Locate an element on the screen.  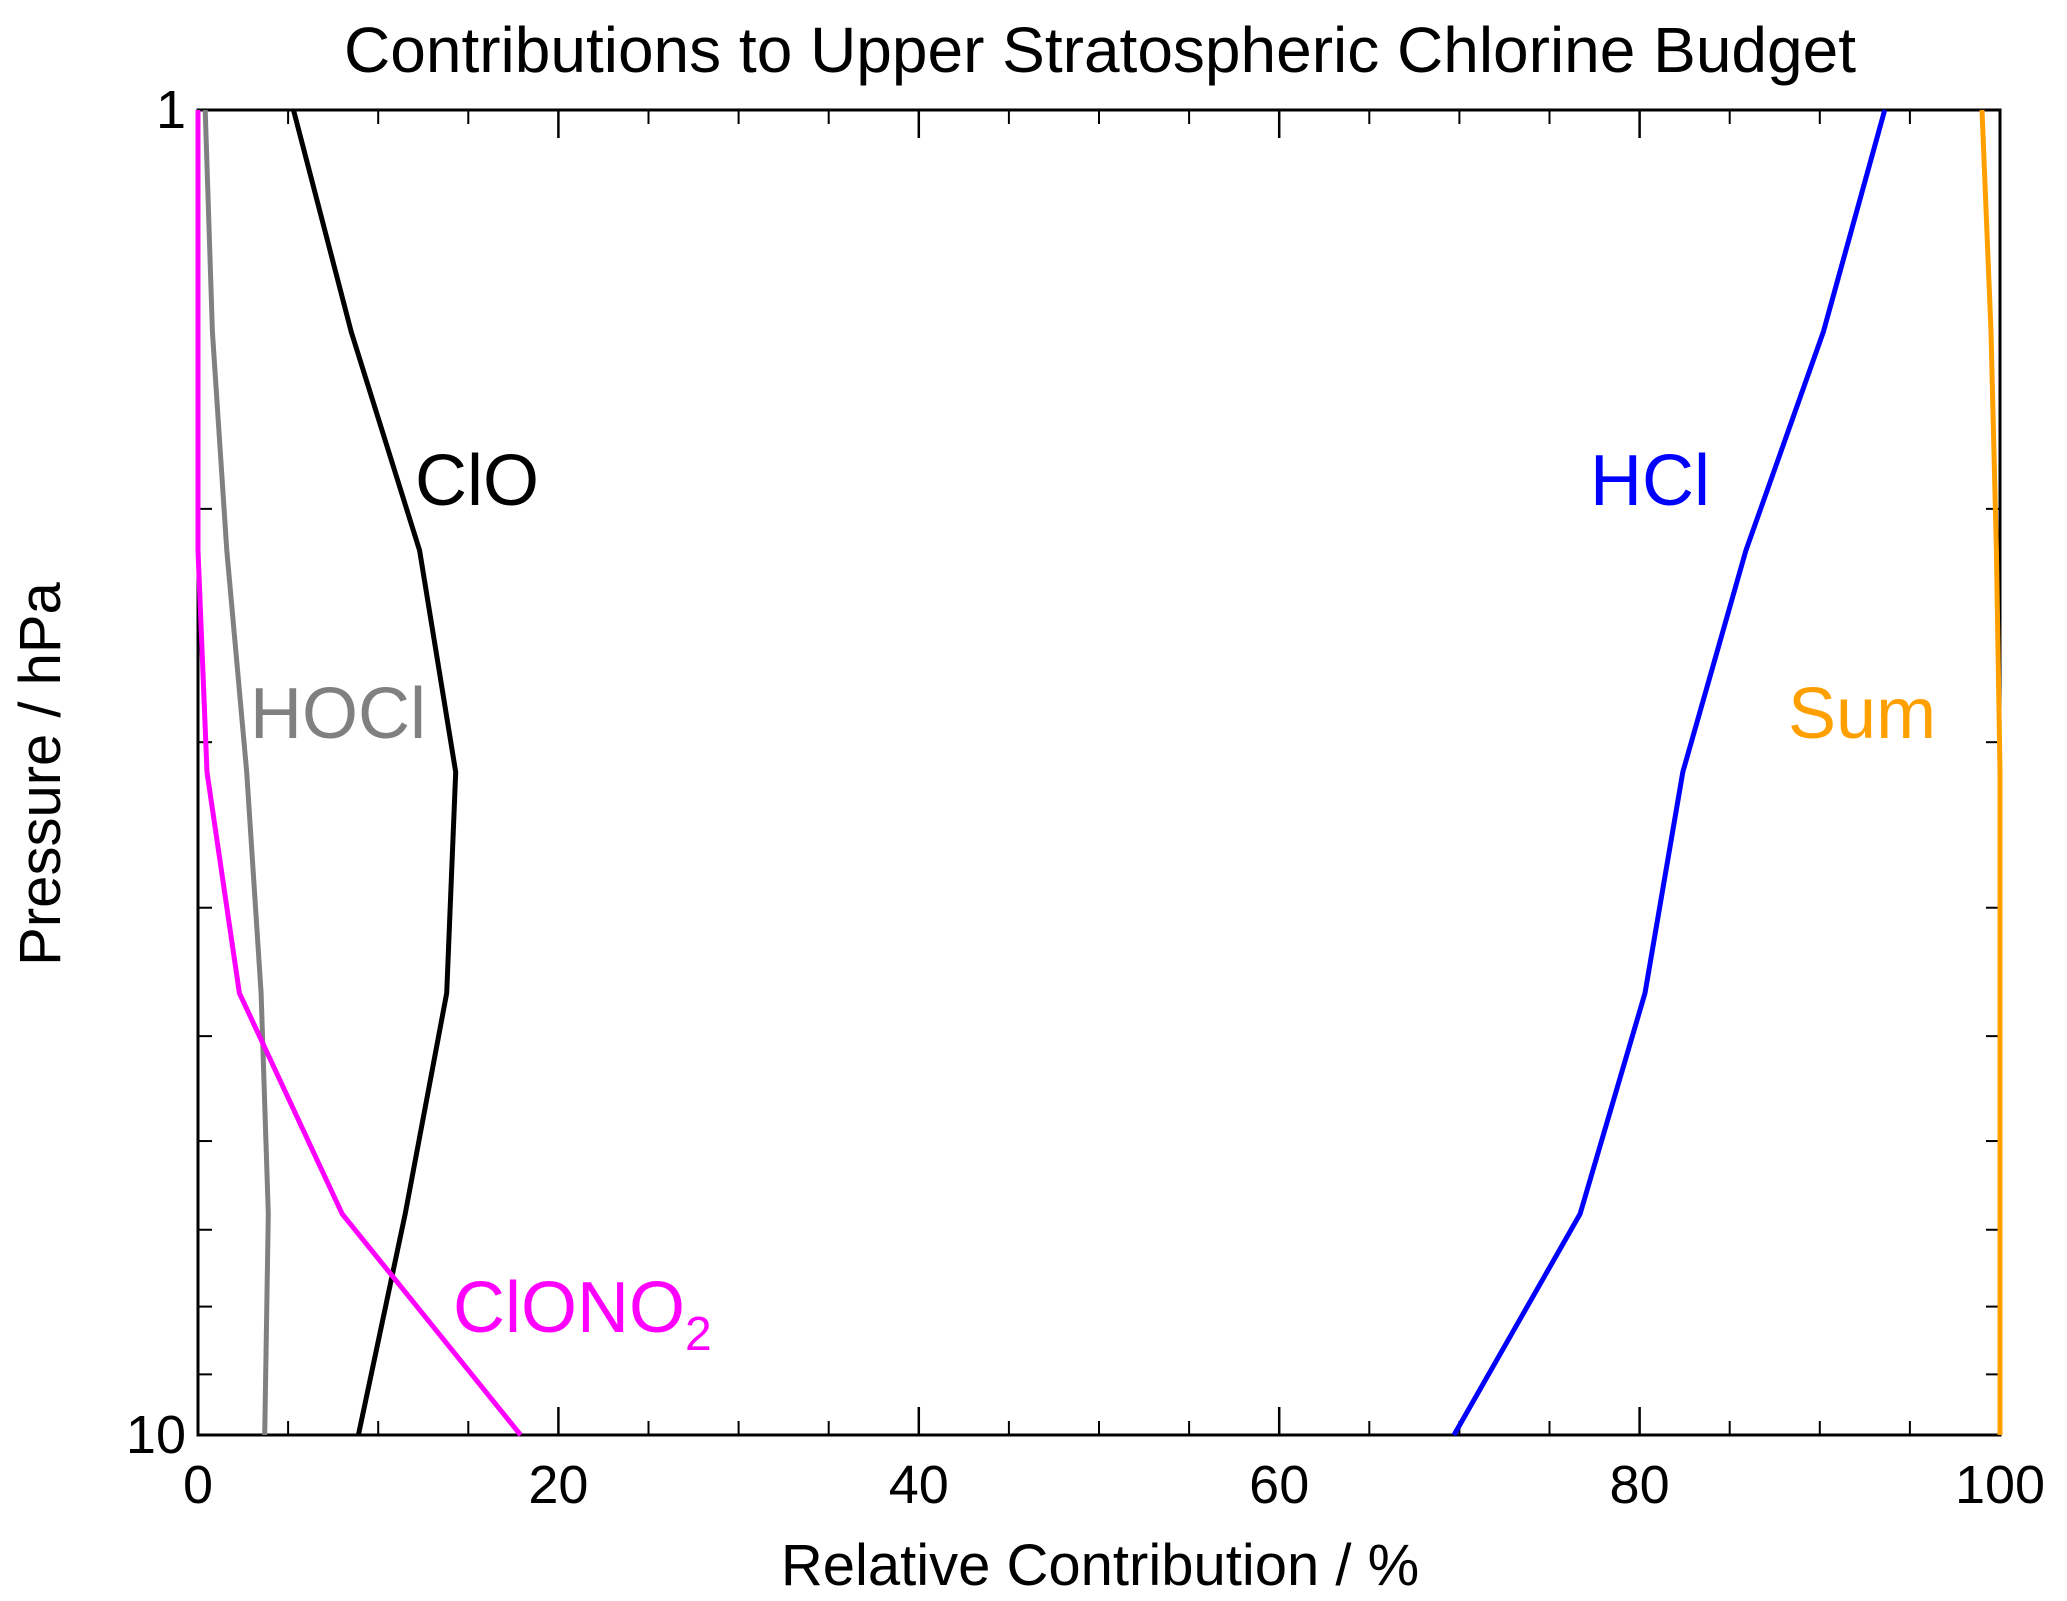
series-label-hocl: HOCl is located at coordinates (338, 714).